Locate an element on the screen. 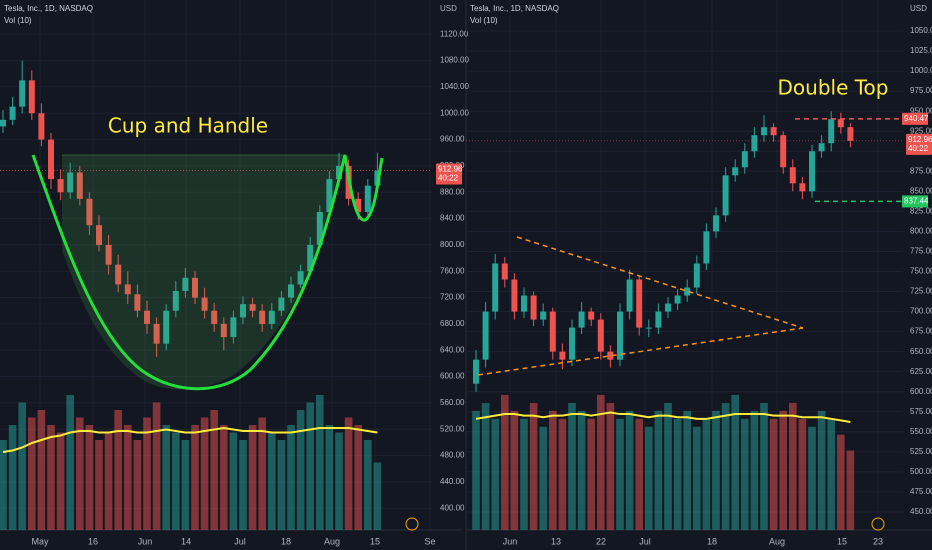 Image resolution: width=932 pixels, height=550 pixels. x-tick-label: 16 is located at coordinates (93, 541).